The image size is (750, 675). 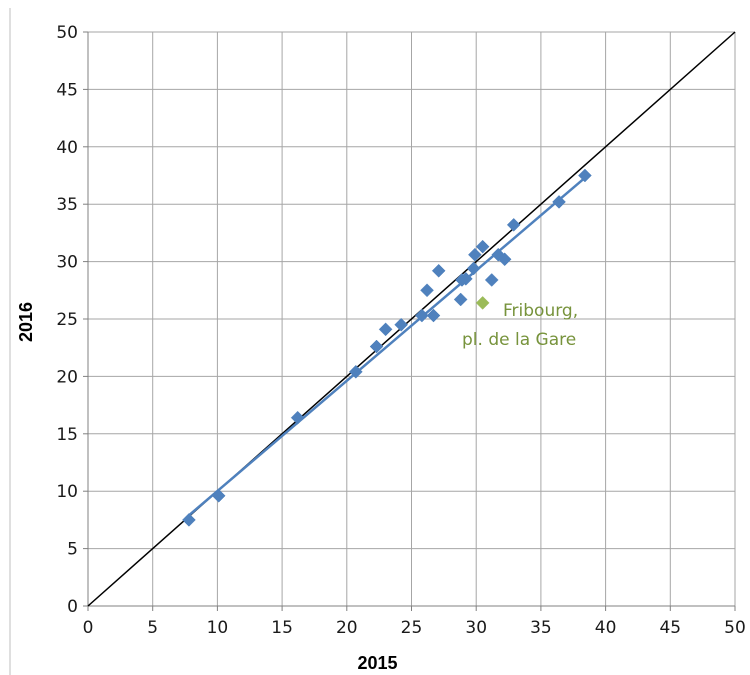 I want to click on y-tick-label: 5, so click(x=72, y=550).